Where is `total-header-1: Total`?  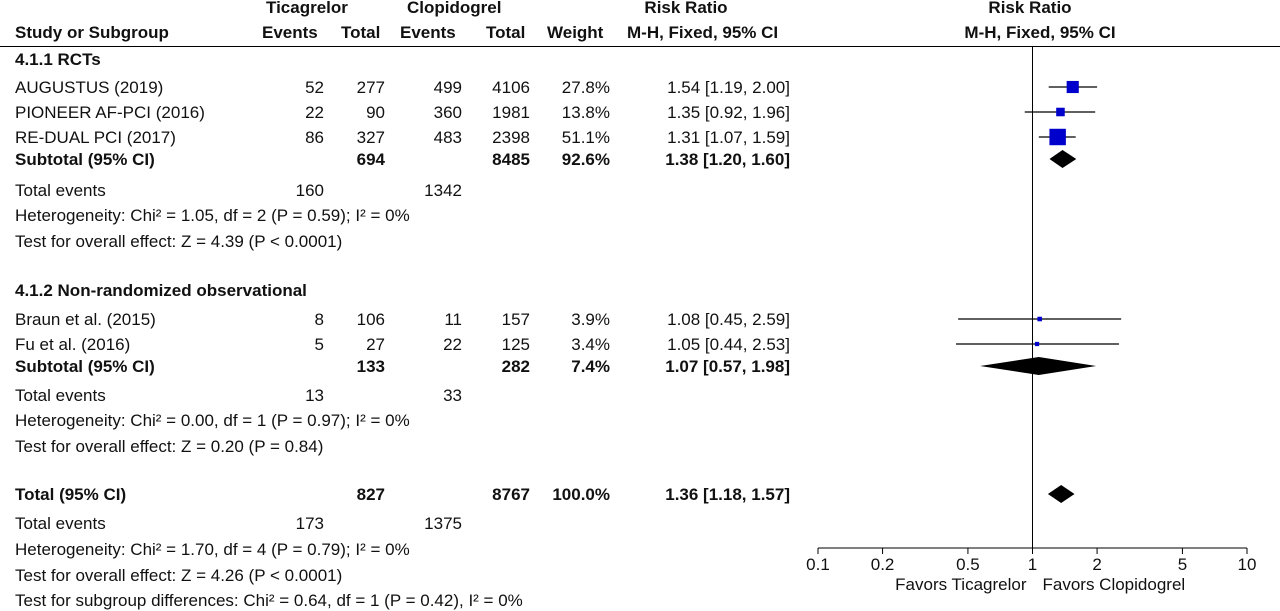
total-header-1: Total is located at coordinates (361, 32).